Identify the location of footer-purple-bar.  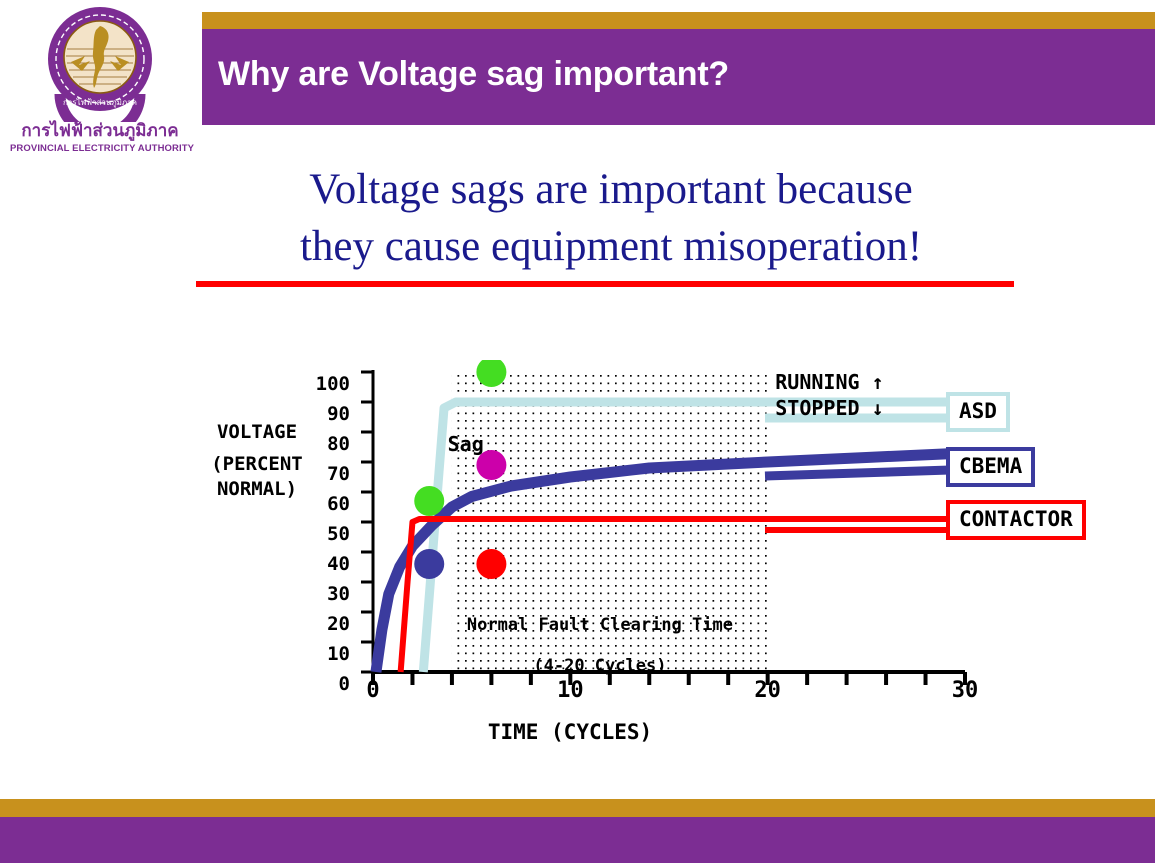
(577, 840).